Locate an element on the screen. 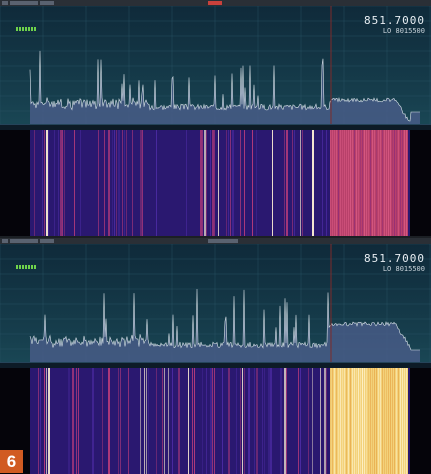  figure-number-badge: 6 is located at coordinates (11, 461).